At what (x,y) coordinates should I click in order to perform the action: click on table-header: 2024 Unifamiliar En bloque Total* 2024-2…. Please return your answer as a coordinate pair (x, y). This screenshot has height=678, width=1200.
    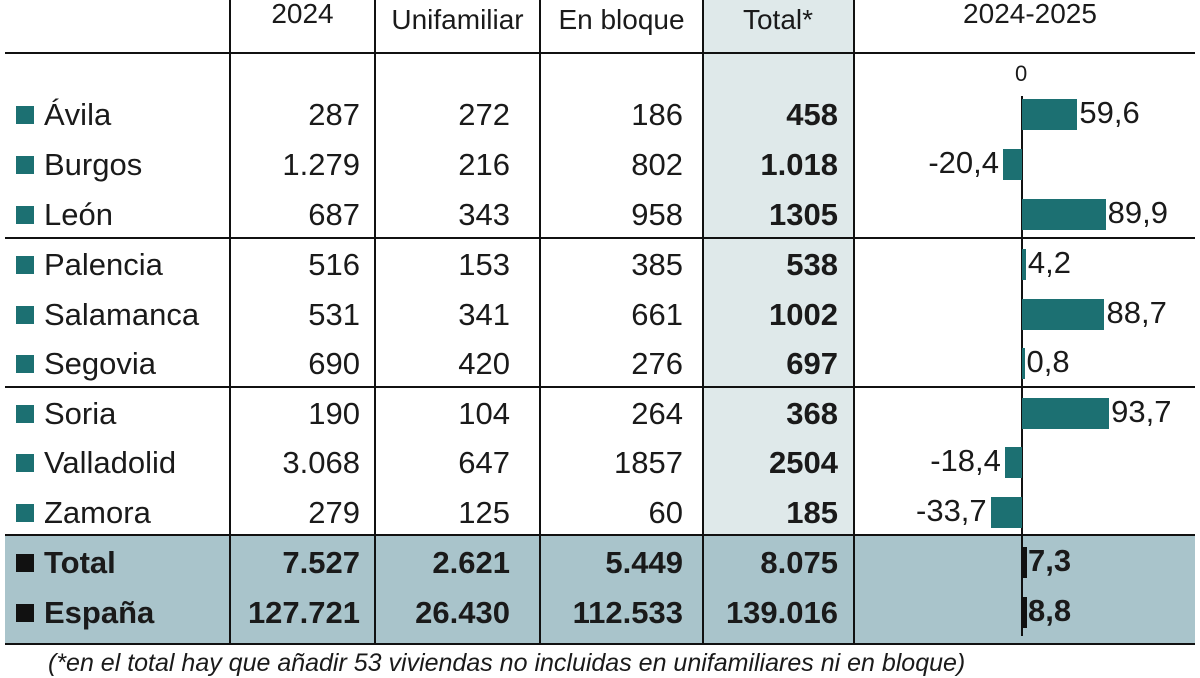
    Looking at the image, I should click on (600, 26).